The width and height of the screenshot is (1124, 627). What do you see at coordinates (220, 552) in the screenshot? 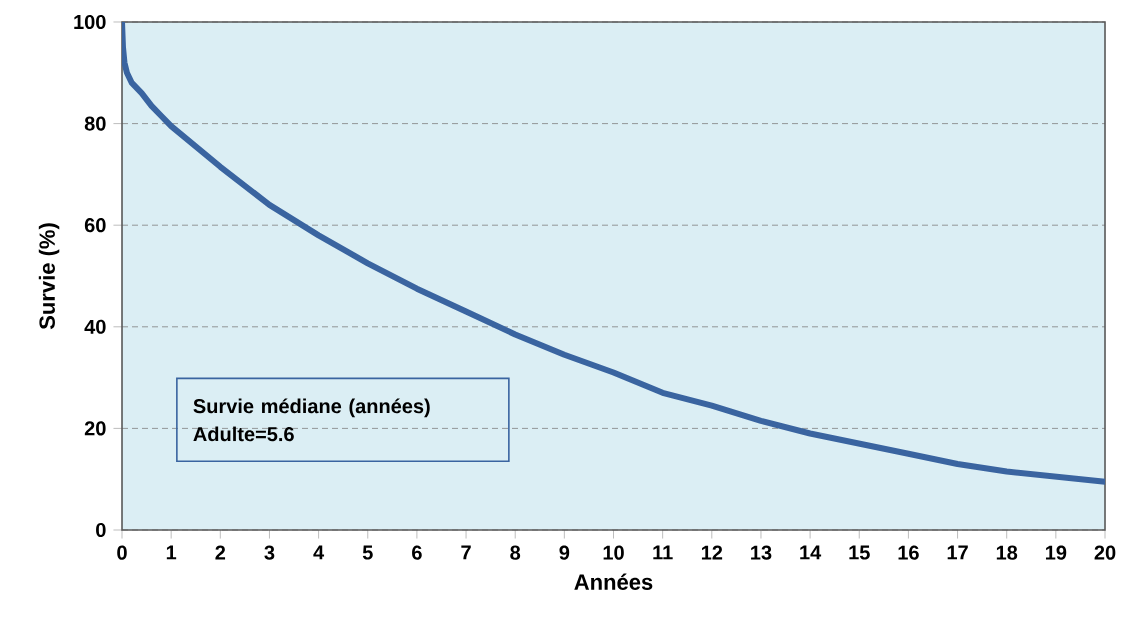
I see `x-tick-label: 2` at bounding box center [220, 552].